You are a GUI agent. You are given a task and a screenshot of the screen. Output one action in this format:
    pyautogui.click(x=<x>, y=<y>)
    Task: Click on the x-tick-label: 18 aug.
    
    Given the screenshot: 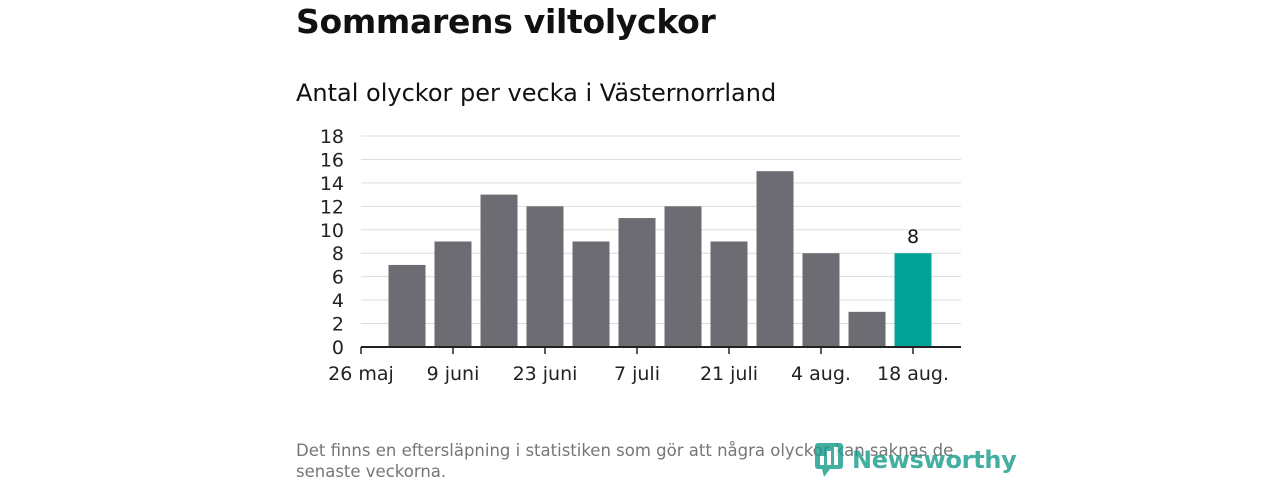 What is the action you would take?
    pyautogui.click(x=913, y=374)
    